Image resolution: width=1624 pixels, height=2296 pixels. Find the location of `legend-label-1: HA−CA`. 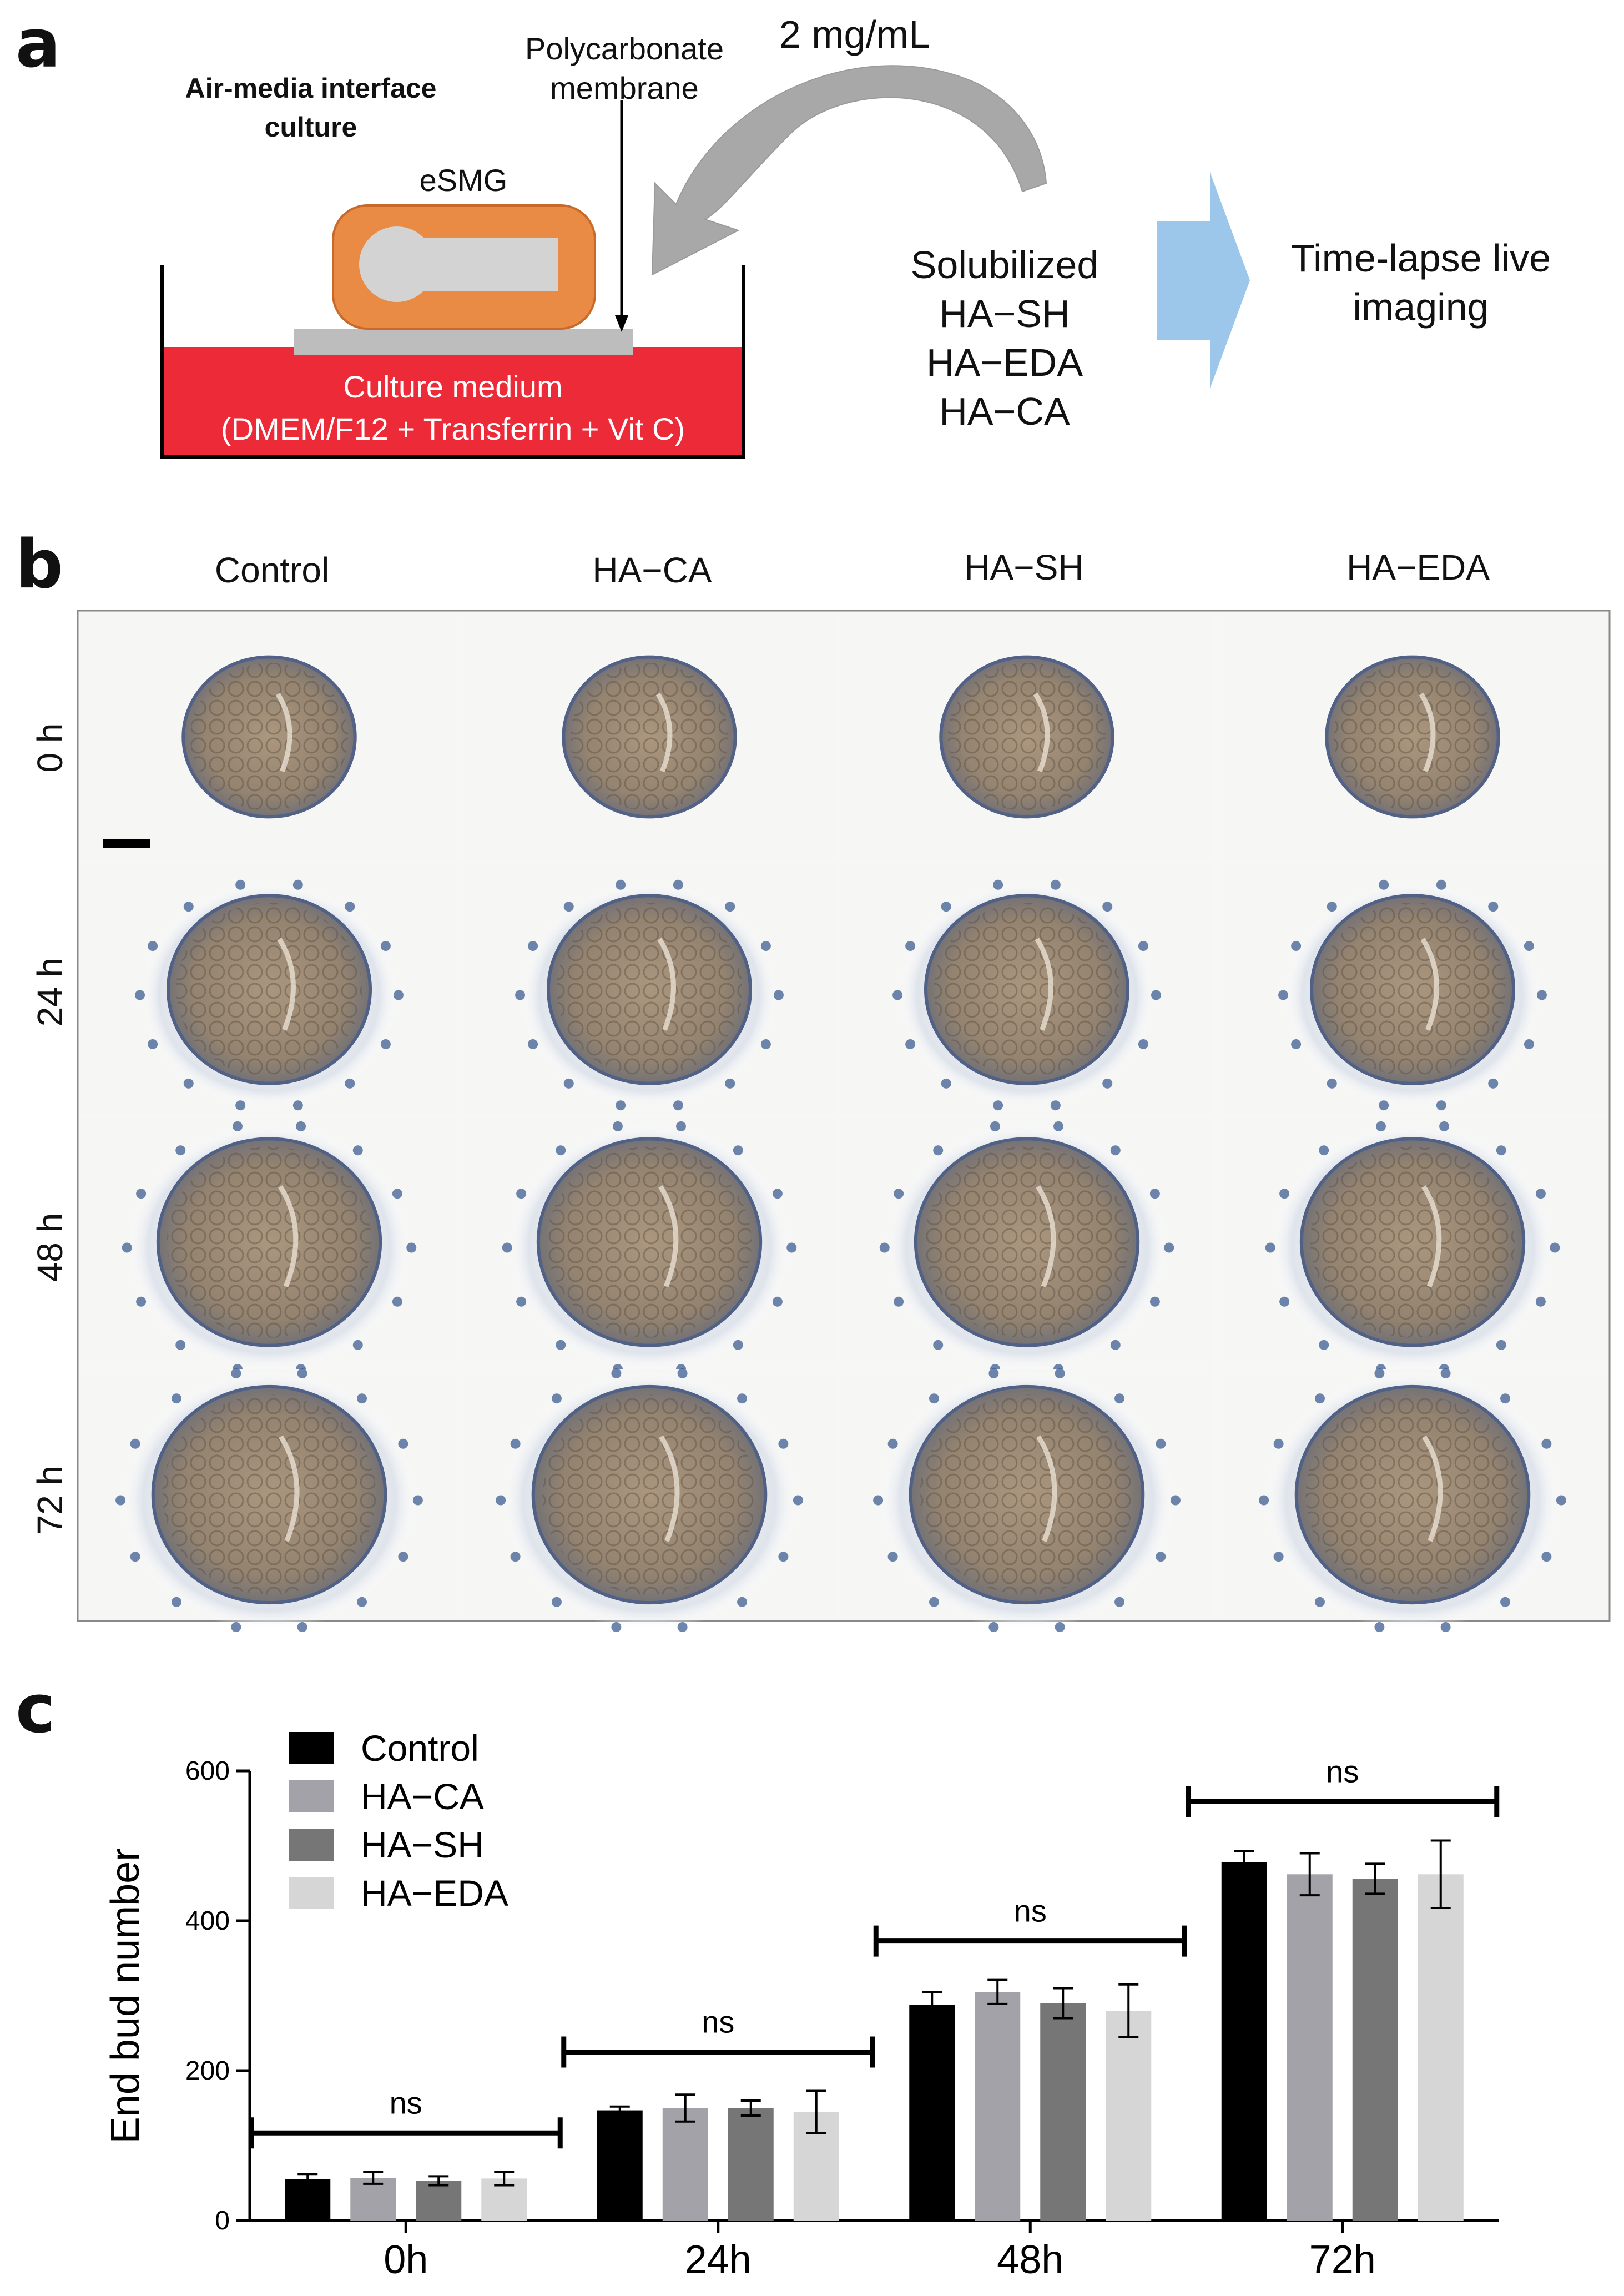

legend-label-1: HA−CA is located at coordinates (422, 1796).